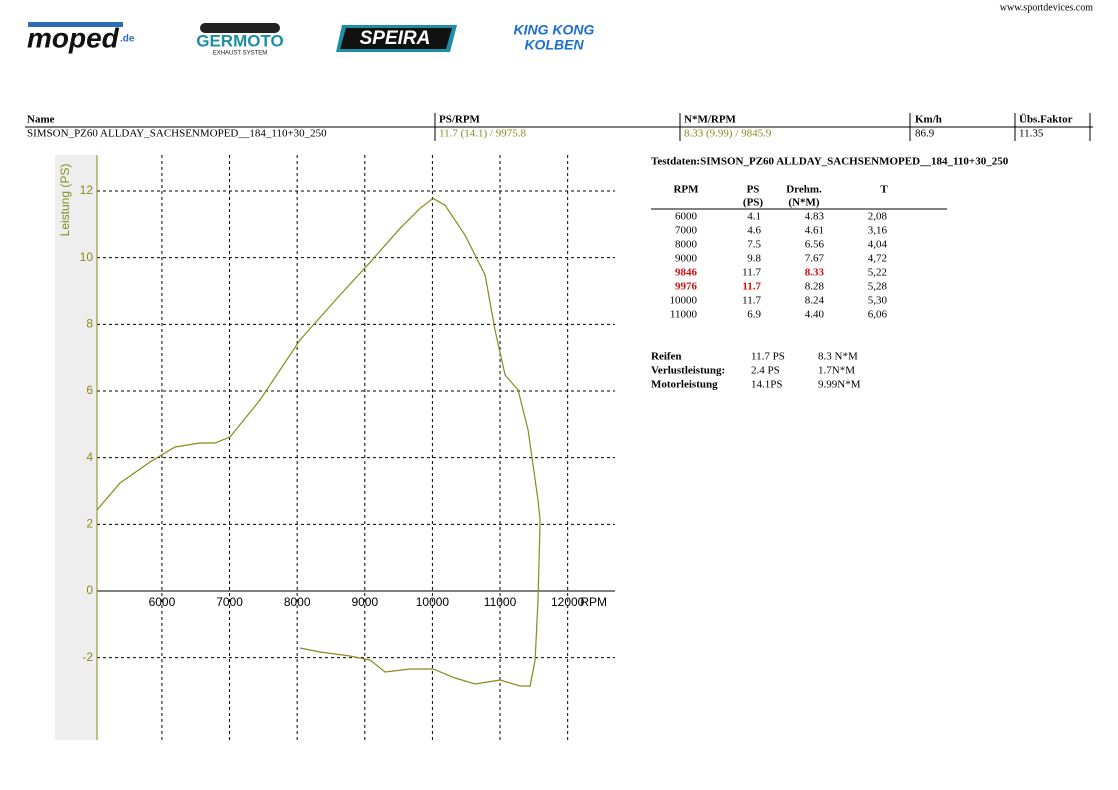 The height and width of the screenshot is (790, 1118). I want to click on logo-germoto-pipe, so click(240, 28).